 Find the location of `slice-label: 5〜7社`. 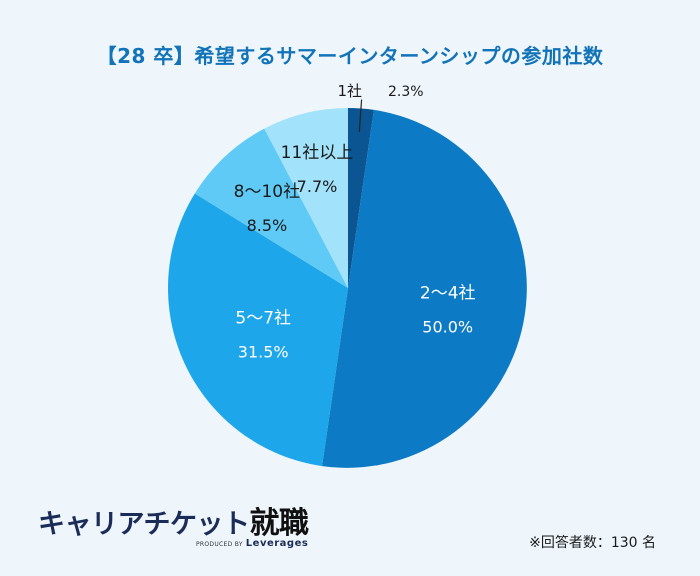

slice-label: 5〜7社 is located at coordinates (263, 319).